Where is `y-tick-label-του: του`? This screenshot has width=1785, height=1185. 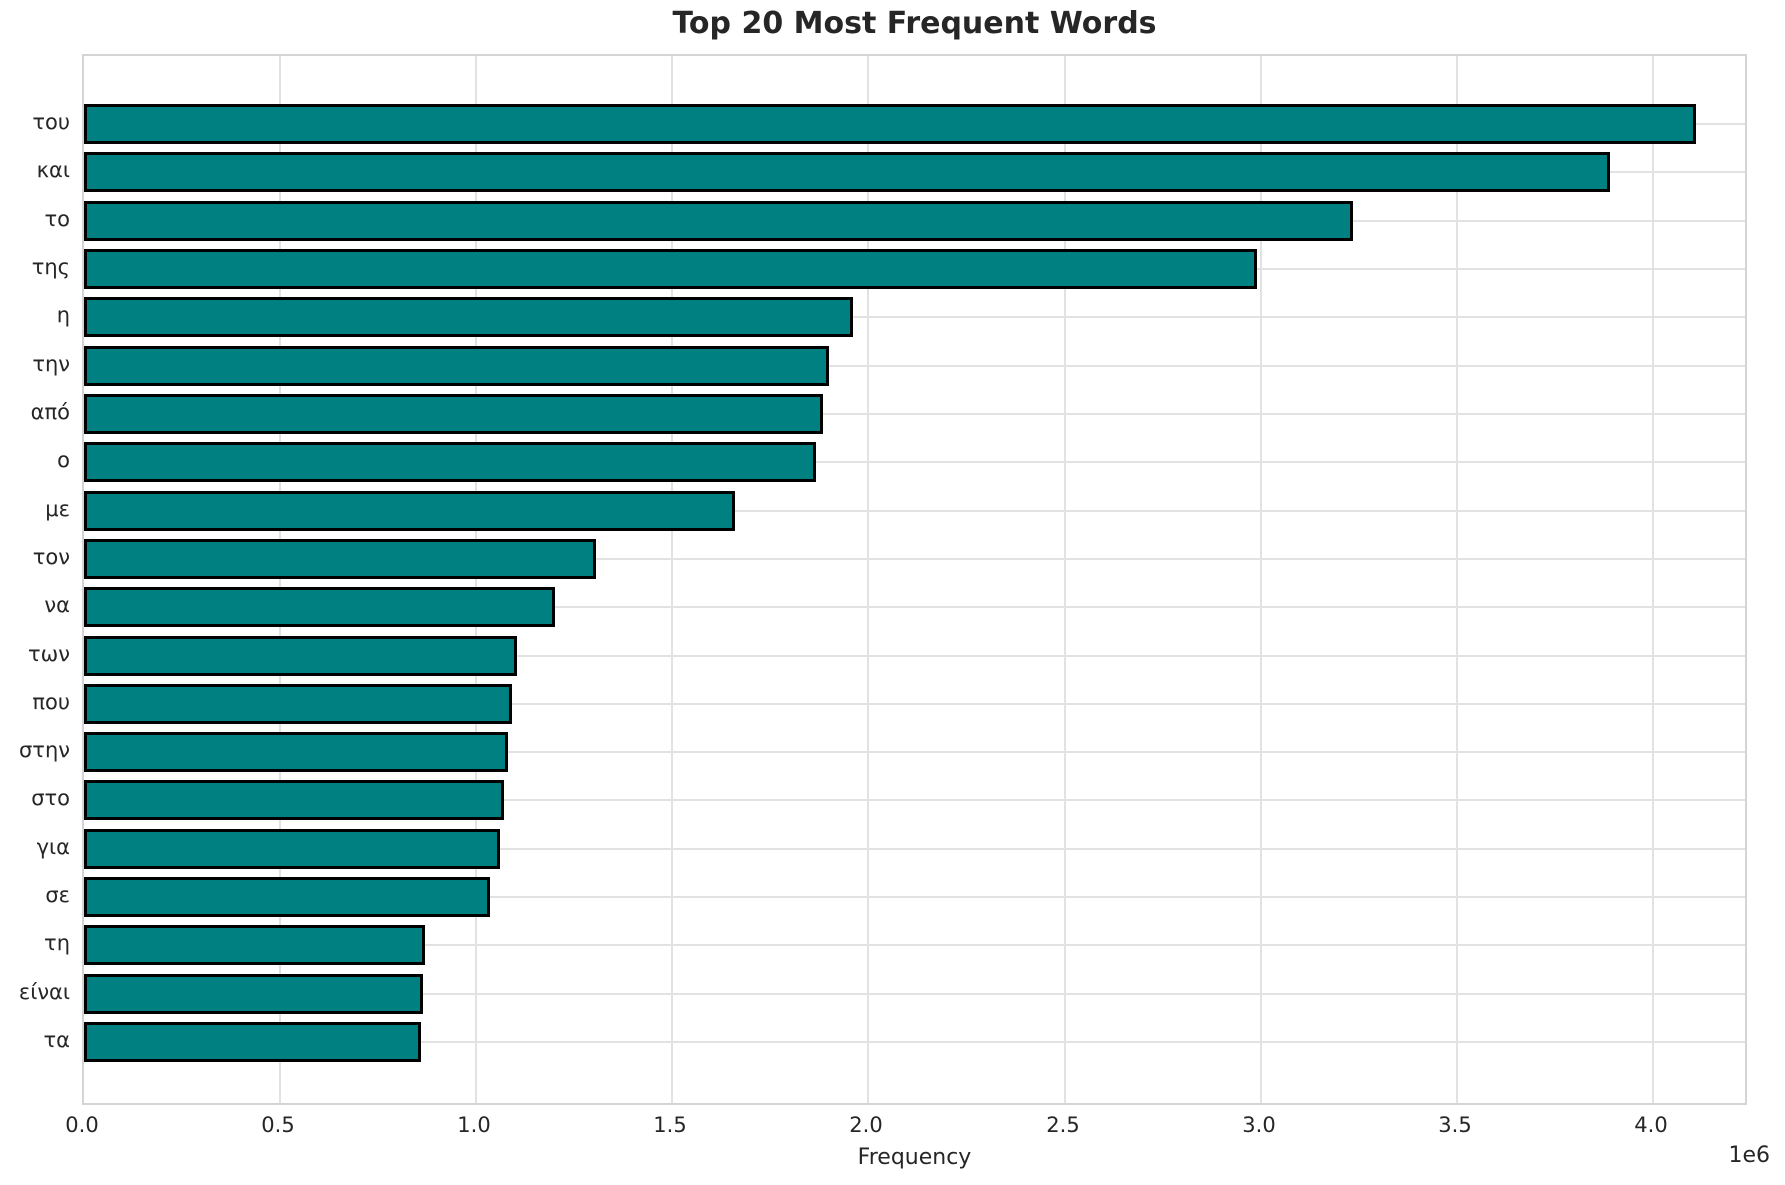
y-tick-label-του: του is located at coordinates (51, 122).